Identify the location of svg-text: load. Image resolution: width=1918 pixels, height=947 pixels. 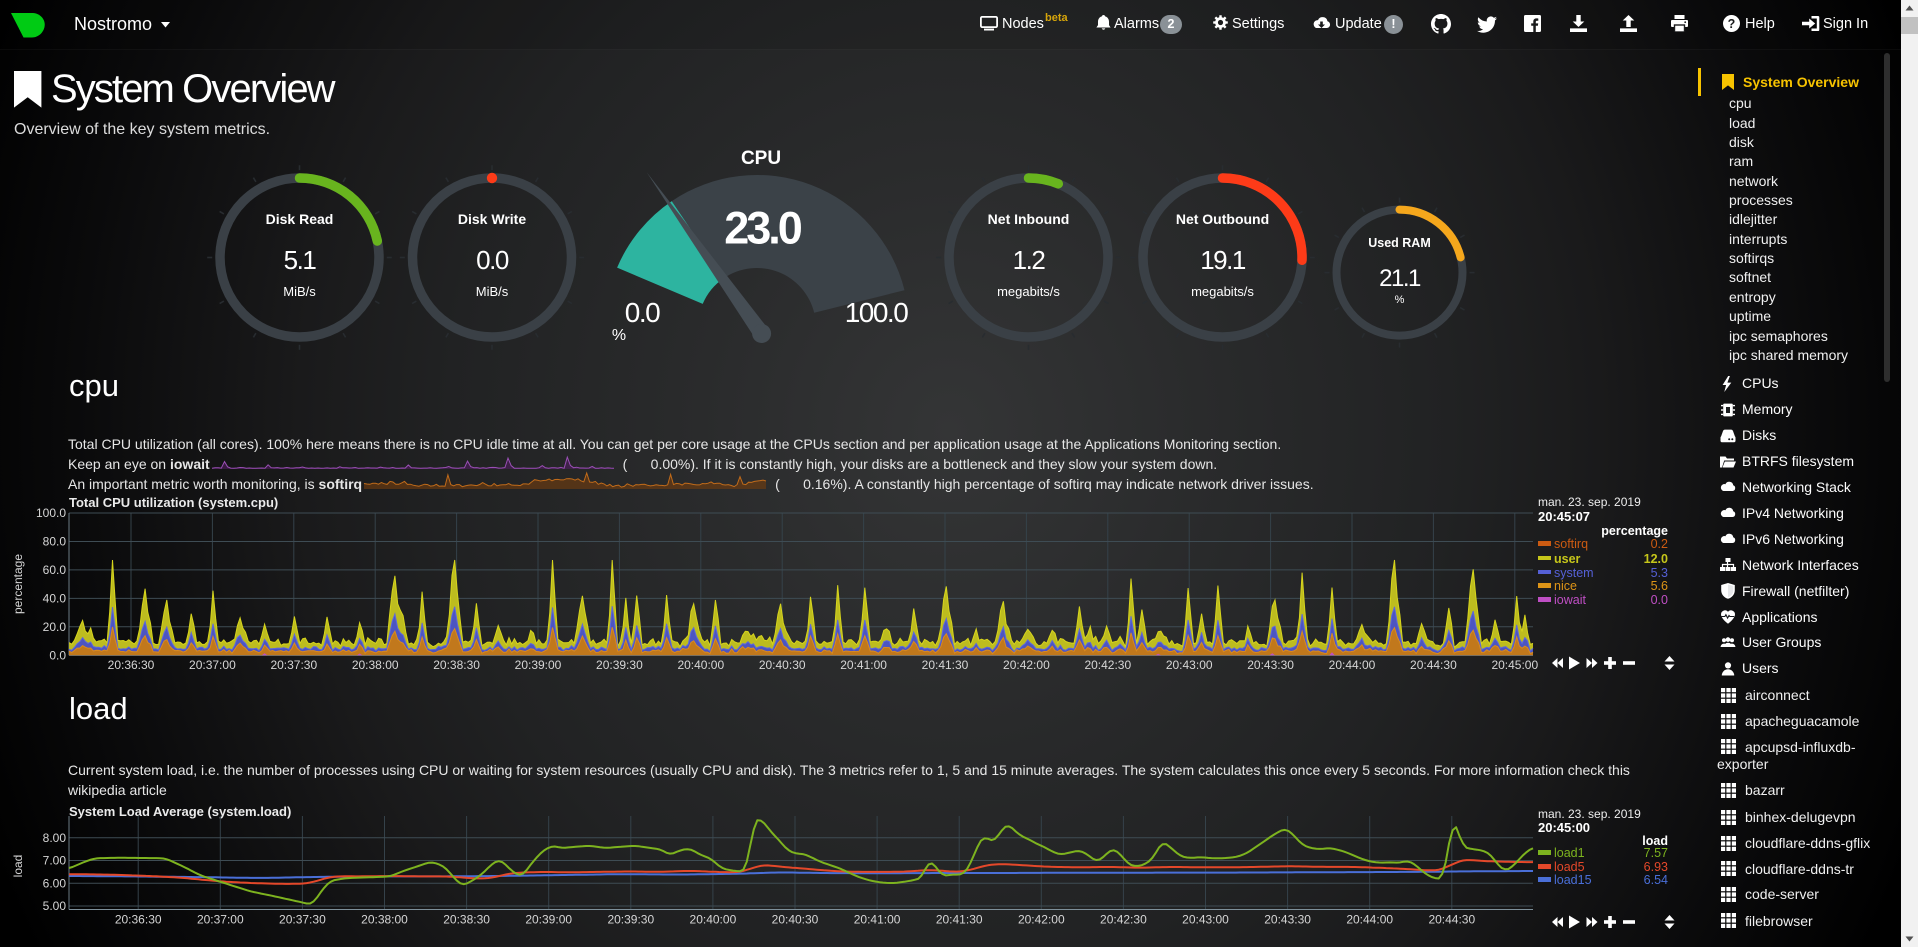
(18, 866).